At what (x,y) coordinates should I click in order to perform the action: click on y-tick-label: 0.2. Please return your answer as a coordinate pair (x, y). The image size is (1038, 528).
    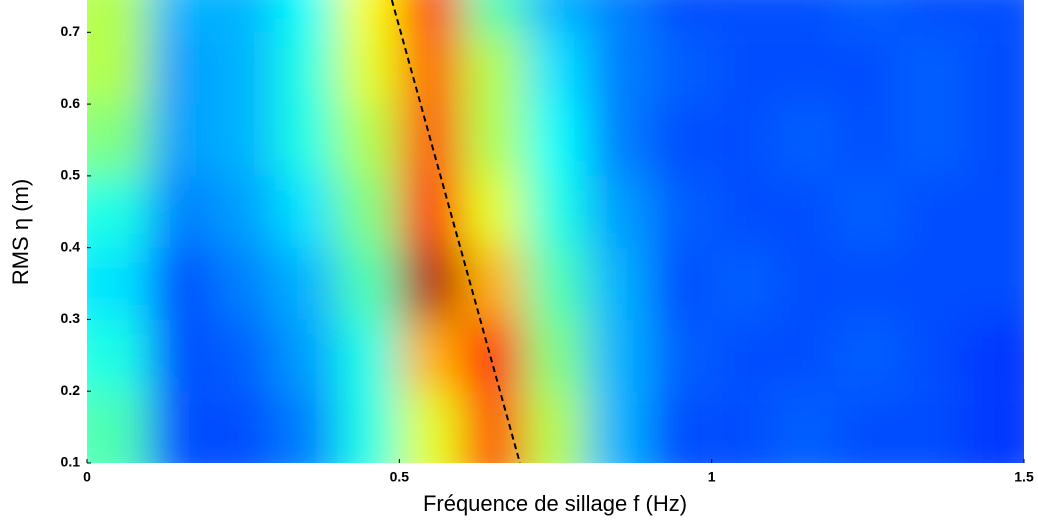
    Looking at the image, I should click on (71, 390).